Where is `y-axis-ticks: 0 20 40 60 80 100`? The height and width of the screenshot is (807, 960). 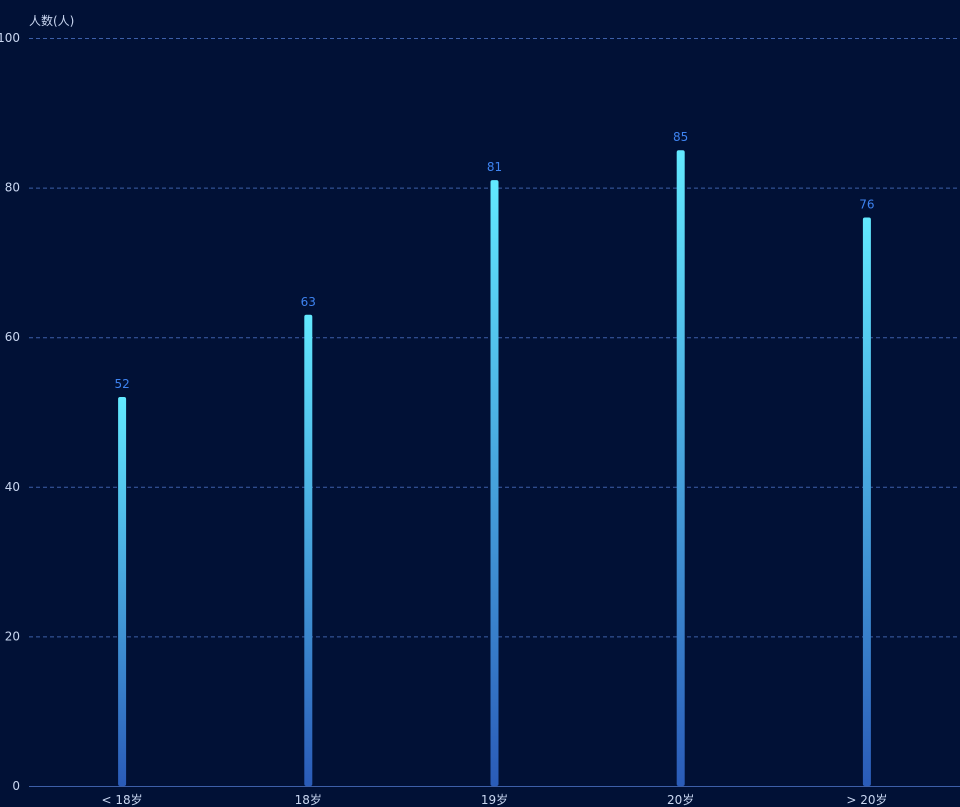
y-axis-ticks: 0 20 40 60 80 100 is located at coordinates (10, 412).